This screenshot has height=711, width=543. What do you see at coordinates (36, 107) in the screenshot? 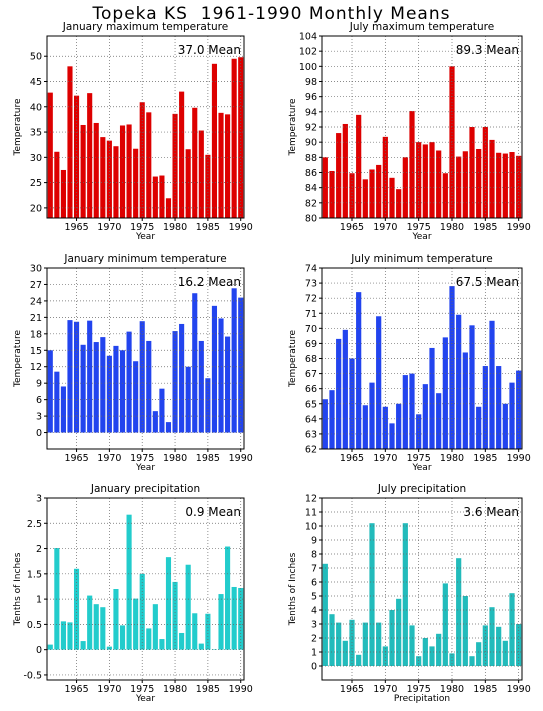
I see `y-tick-label: 40` at bounding box center [36, 107].